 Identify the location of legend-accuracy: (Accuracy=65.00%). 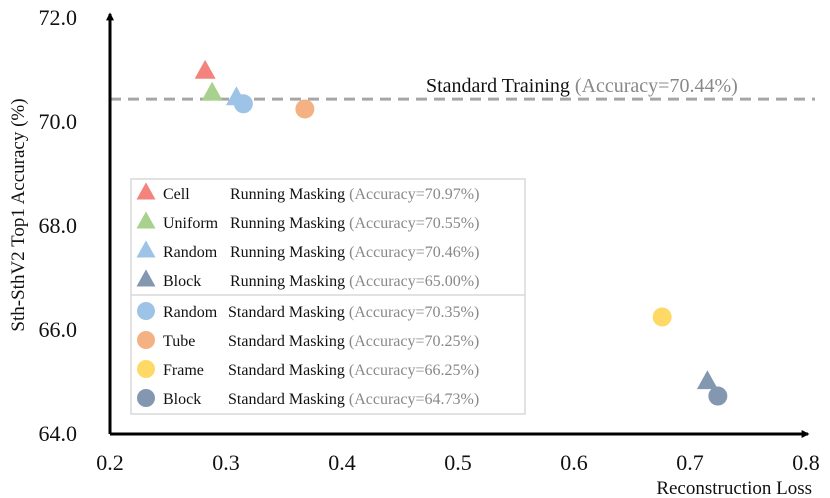
(414, 281).